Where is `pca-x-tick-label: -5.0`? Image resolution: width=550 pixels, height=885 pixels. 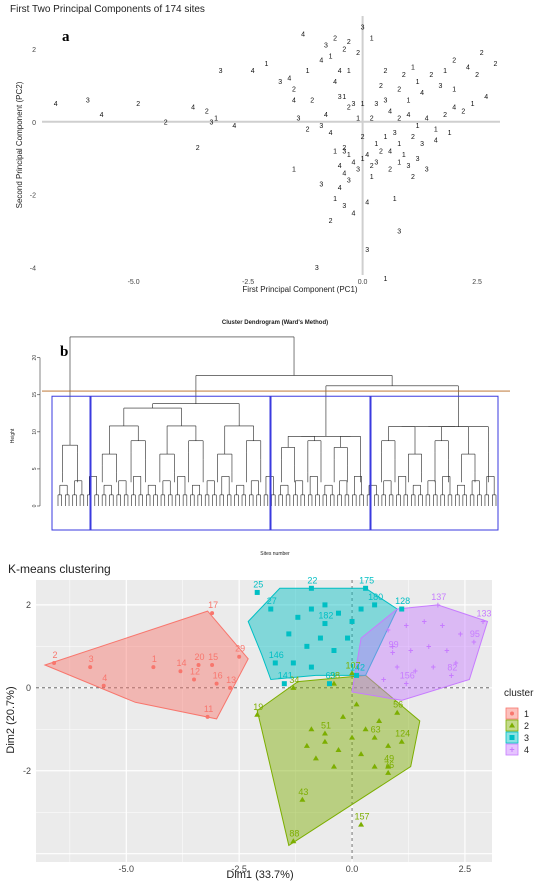
pca-x-tick-label: -5.0 is located at coordinates (134, 282).